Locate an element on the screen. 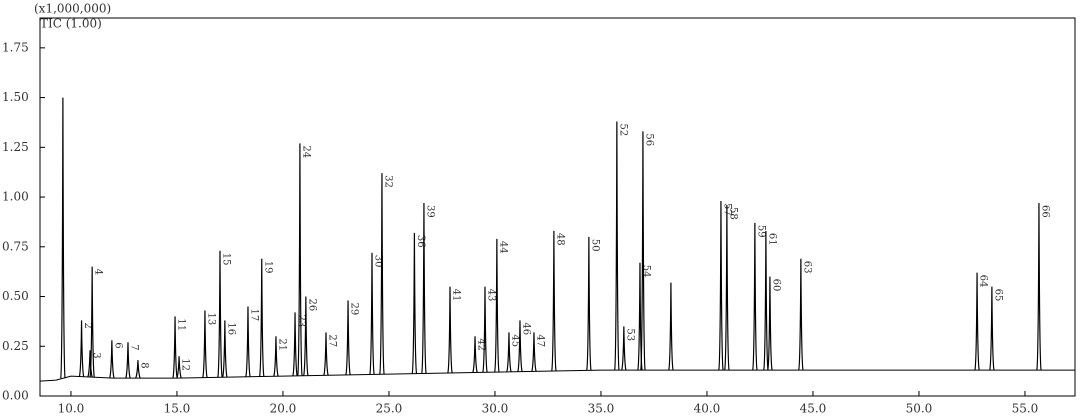 Image resolution: width=1080 pixels, height=420 pixels. x-tick-label: 35.0 is located at coordinates (601, 409).